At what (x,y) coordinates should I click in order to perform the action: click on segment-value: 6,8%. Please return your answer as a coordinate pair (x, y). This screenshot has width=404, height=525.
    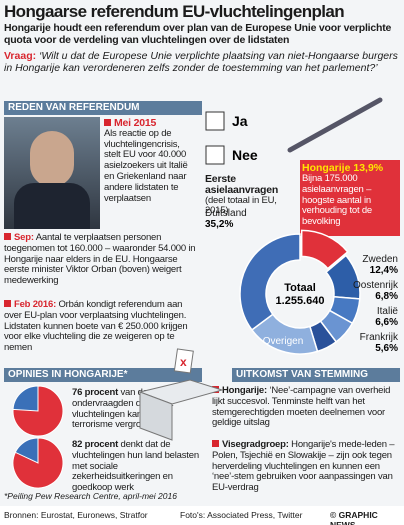
    Looking at the image, I should click on (386, 296).